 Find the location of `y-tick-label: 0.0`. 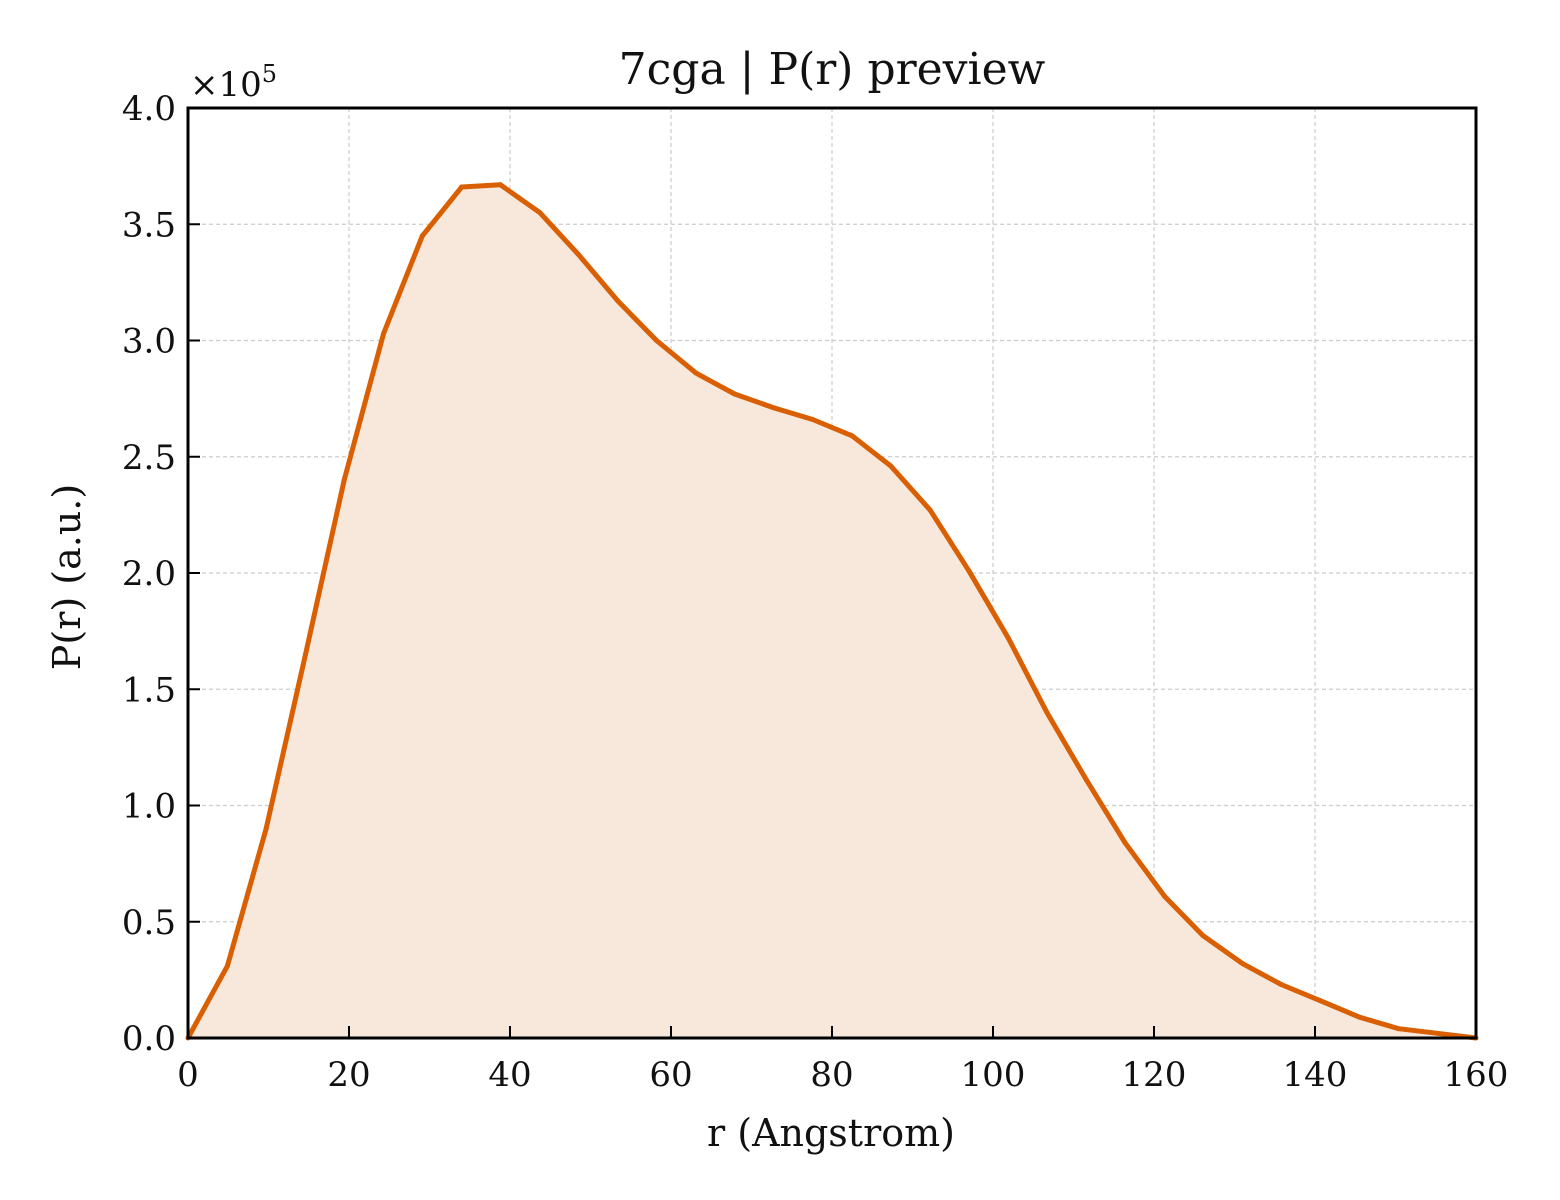

y-tick-label: 0.0 is located at coordinates (149, 1039).